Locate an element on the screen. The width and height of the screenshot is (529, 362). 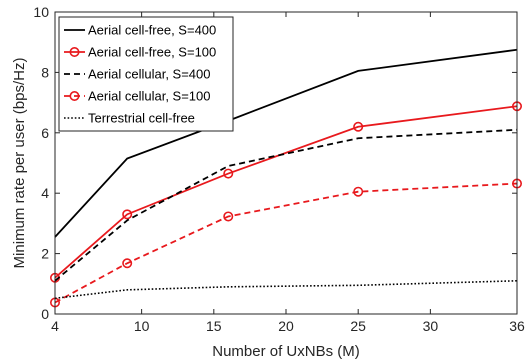
y-axis-label: Minimum rate per user (bps/Hz) is located at coordinates (19, 163).